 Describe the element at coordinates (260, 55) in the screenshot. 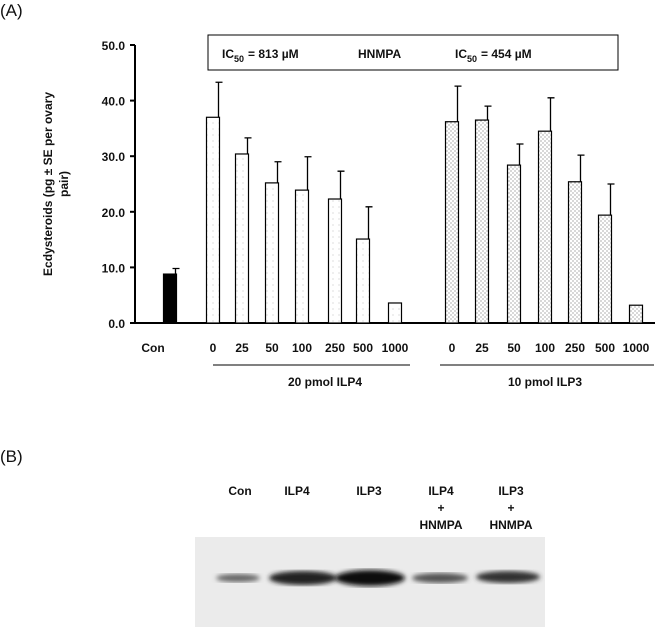

I see `annotation: IC50 = 813 µM` at that location.